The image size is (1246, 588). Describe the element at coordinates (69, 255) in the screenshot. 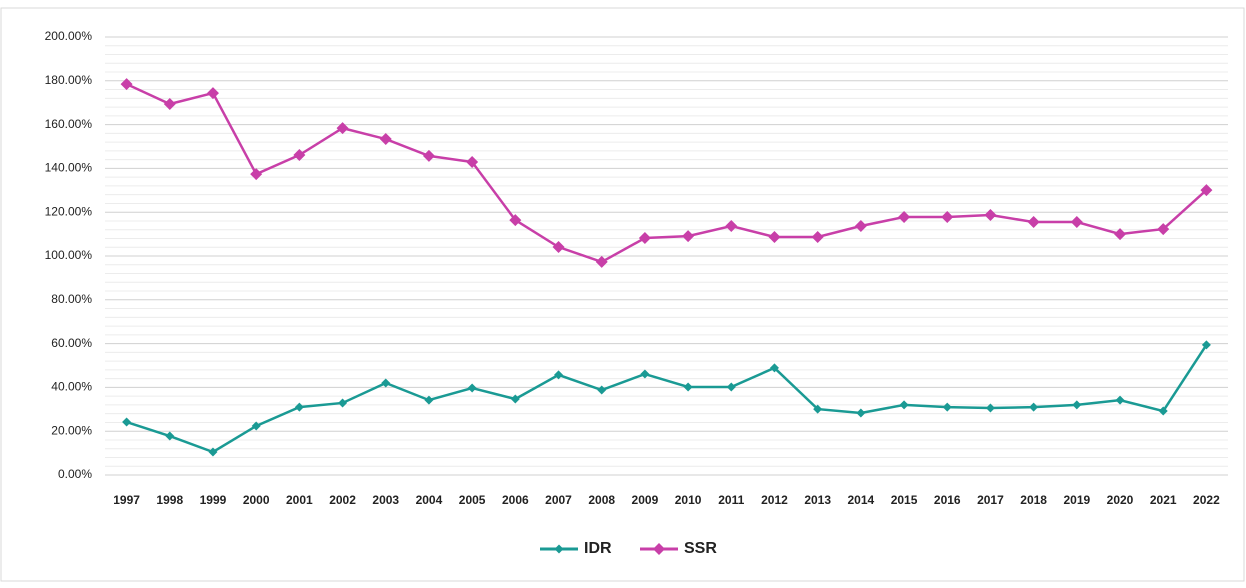

I see `y-tick-label: 100.00%` at that location.